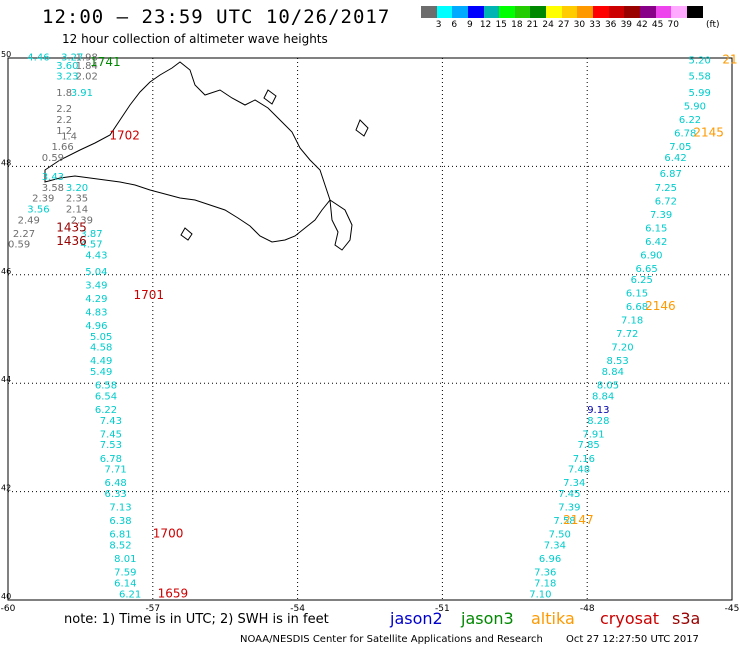  I want to click on pass-time-label: 1702, so click(124, 135).